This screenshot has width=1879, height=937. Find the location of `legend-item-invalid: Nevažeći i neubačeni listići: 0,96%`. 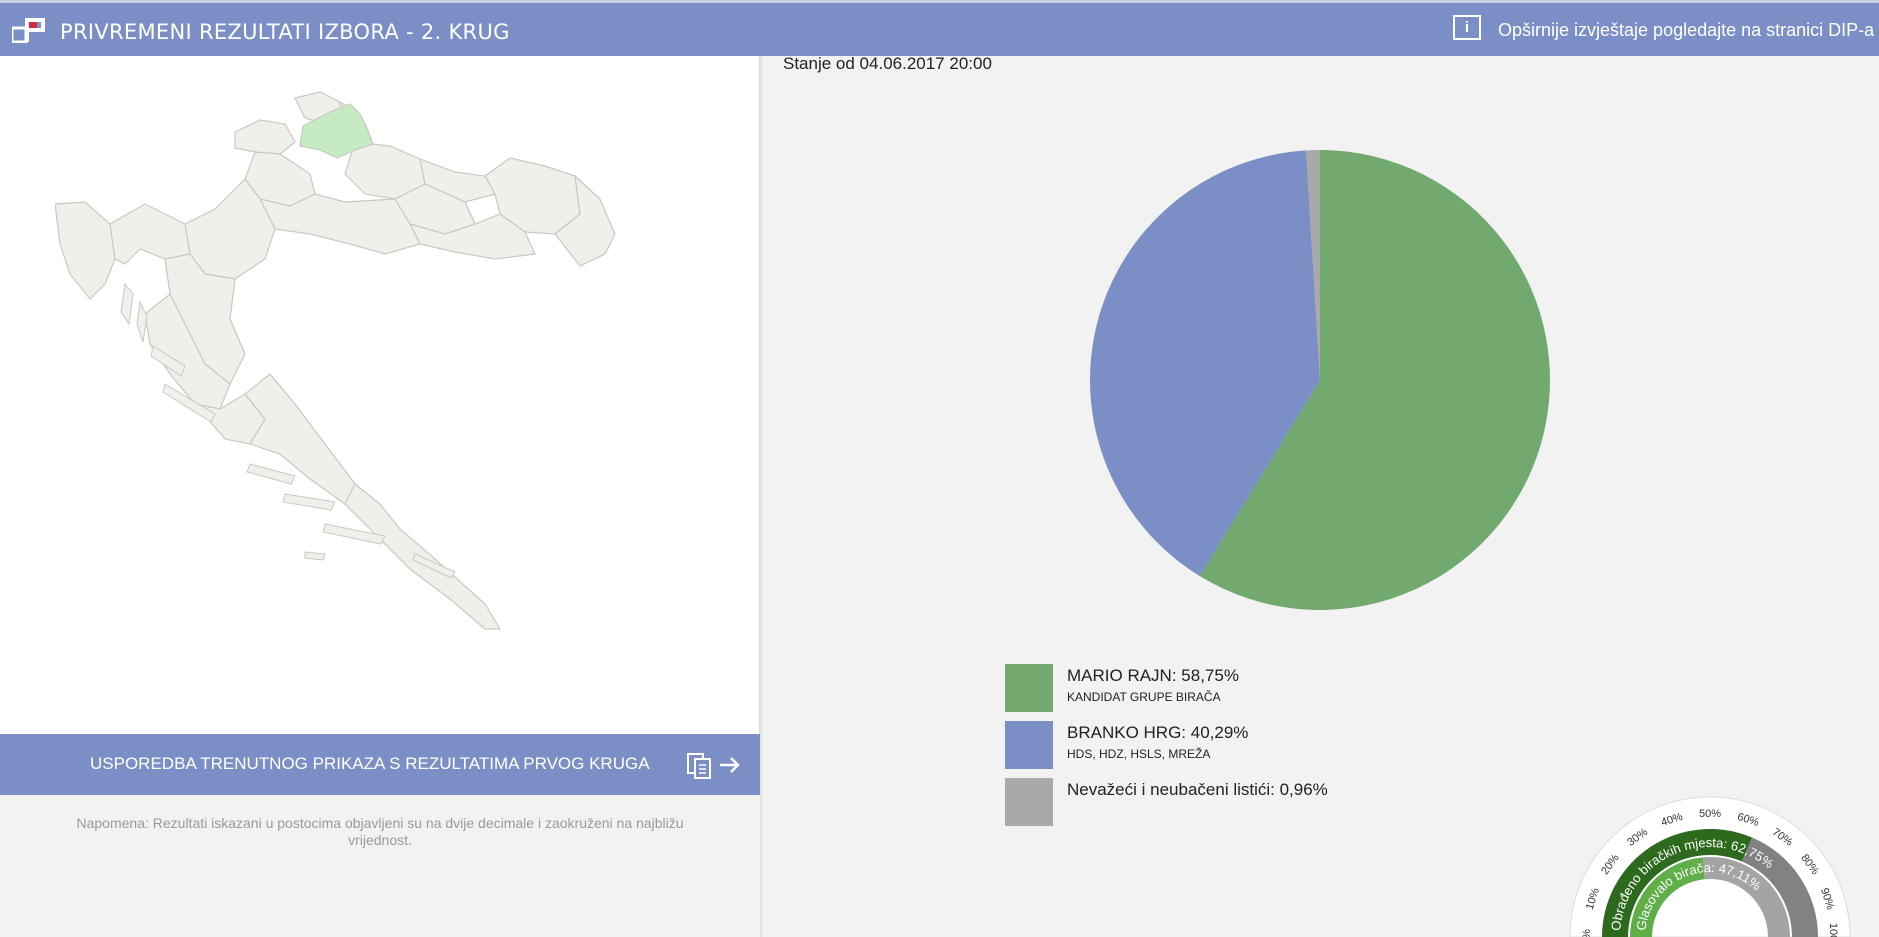

legend-item-invalid: Nevažeći i neubačeni listići: 0,96% is located at coordinates (1205, 806).